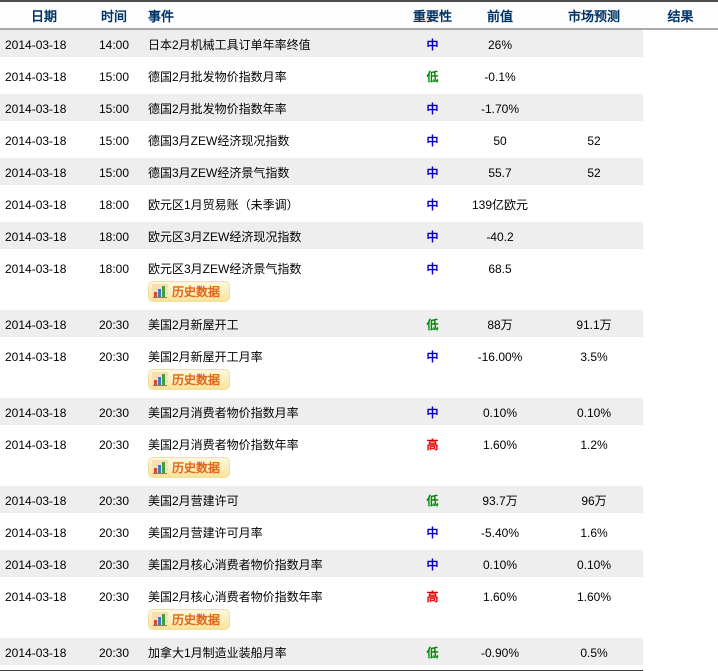  What do you see at coordinates (594, 357) in the screenshot?
I see `forecast-value: 3.5%` at bounding box center [594, 357].